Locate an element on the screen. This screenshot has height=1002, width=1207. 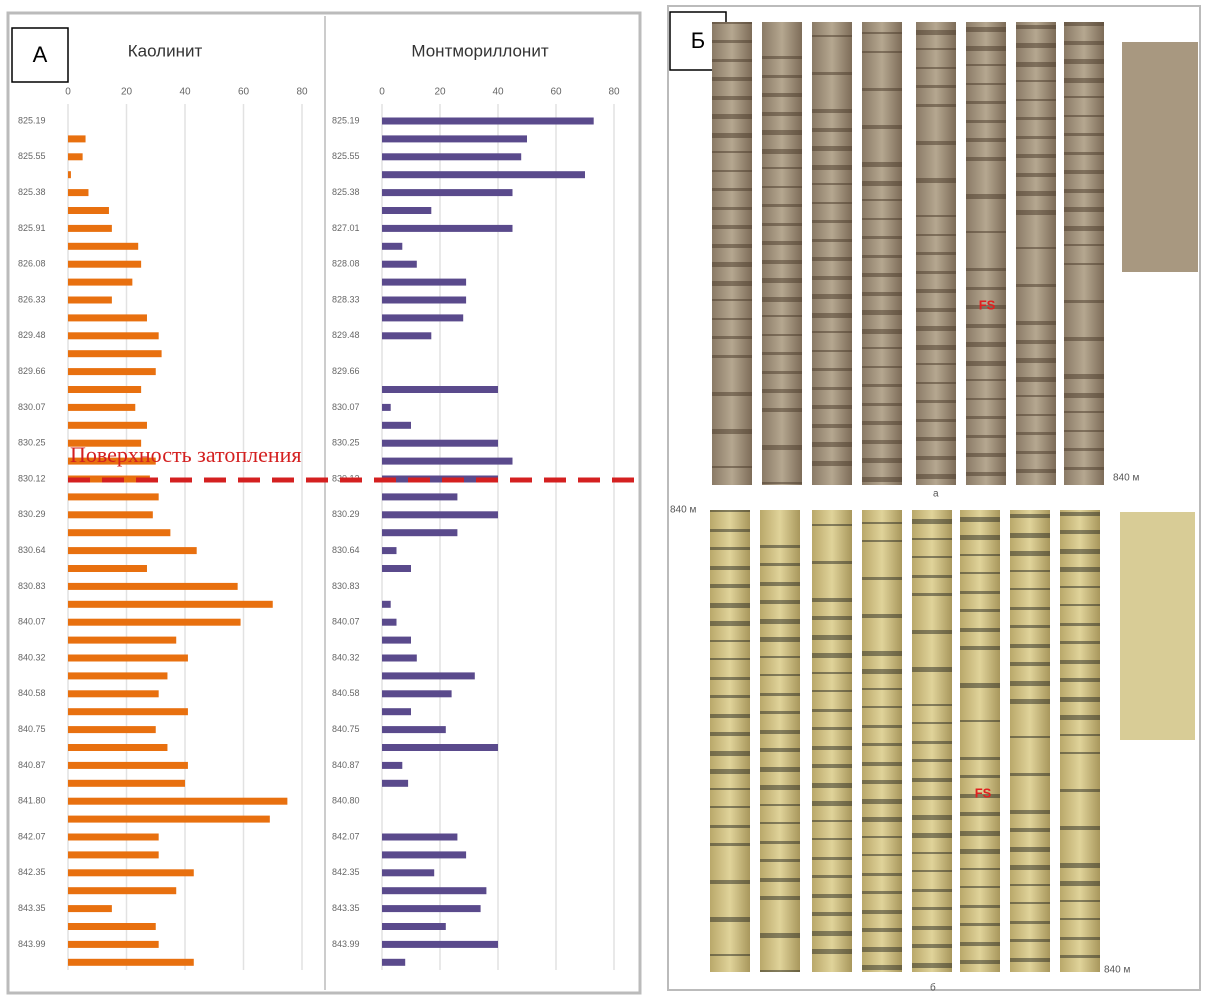
x-tick-label: 80 is located at coordinates (302, 92).